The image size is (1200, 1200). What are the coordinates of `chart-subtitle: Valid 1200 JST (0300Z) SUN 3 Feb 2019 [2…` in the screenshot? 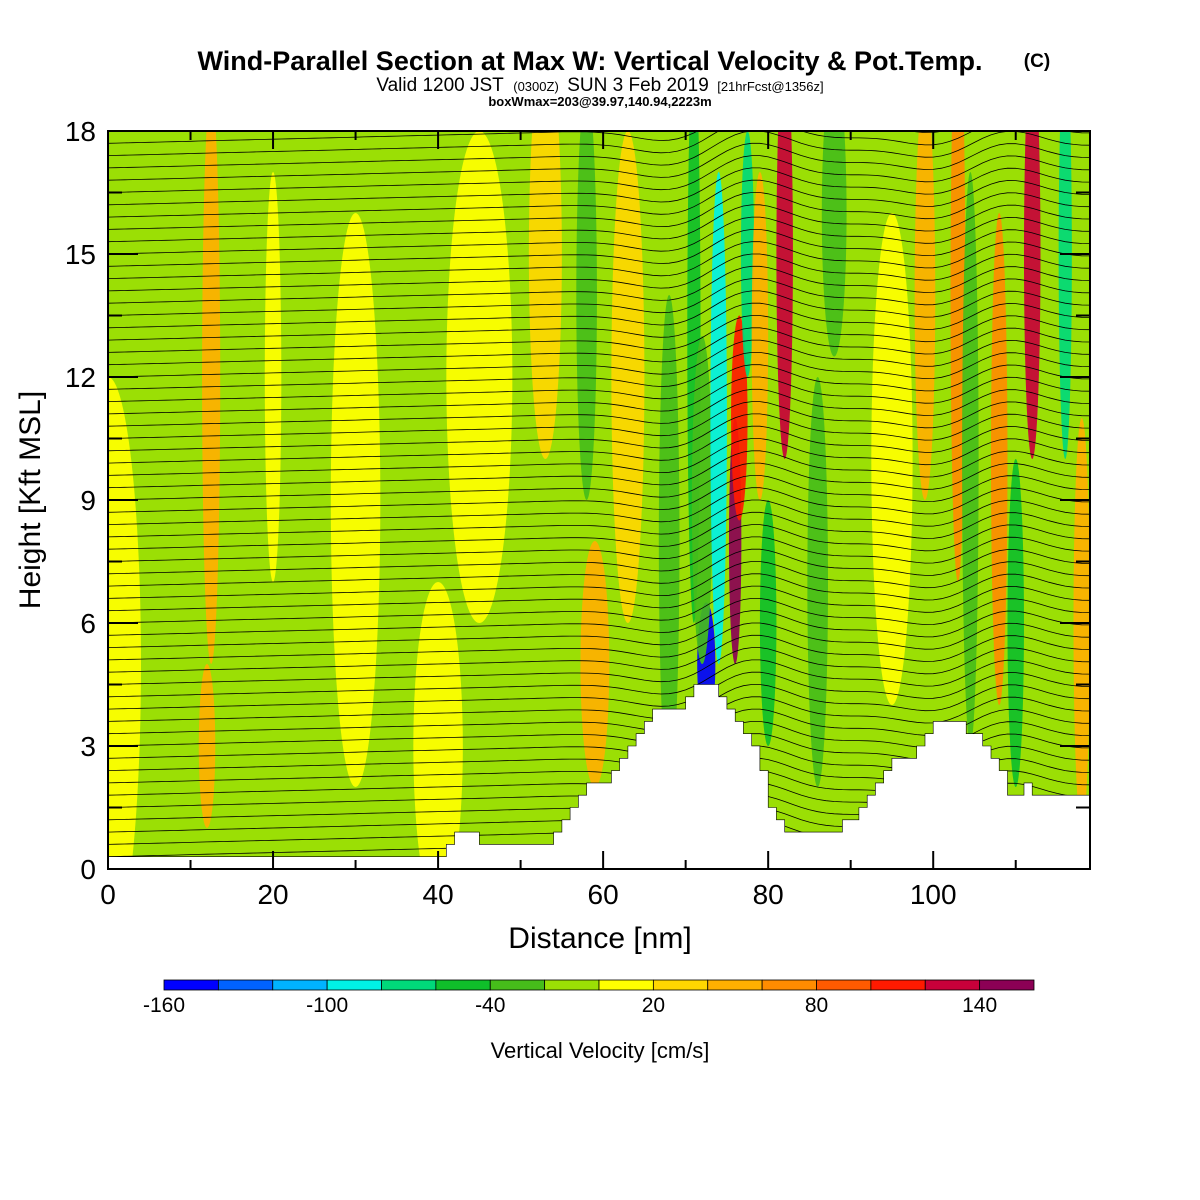 It's located at (599, 85).